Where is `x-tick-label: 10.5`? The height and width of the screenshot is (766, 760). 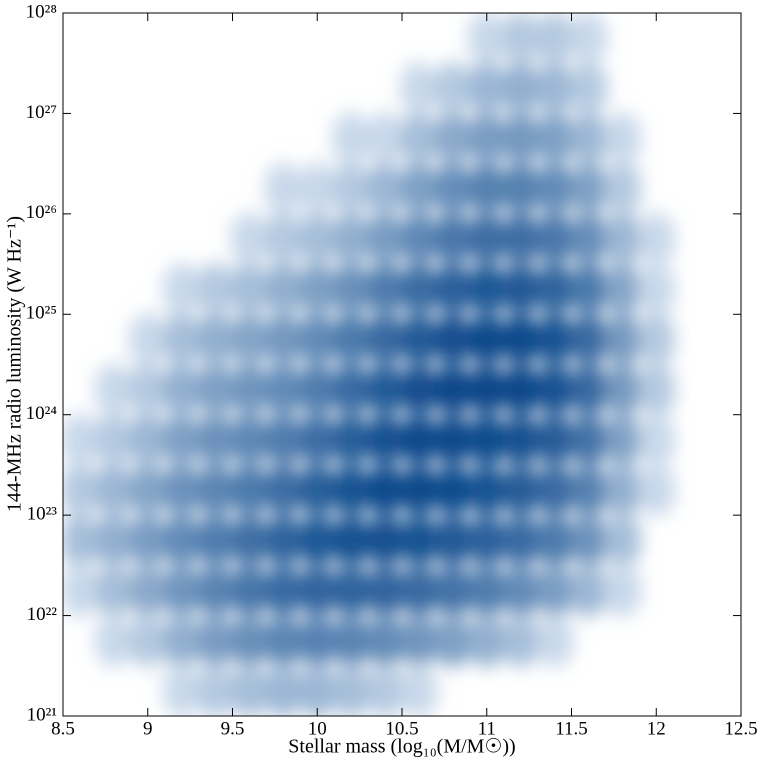
x-tick-label: 10.5 is located at coordinates (401, 728).